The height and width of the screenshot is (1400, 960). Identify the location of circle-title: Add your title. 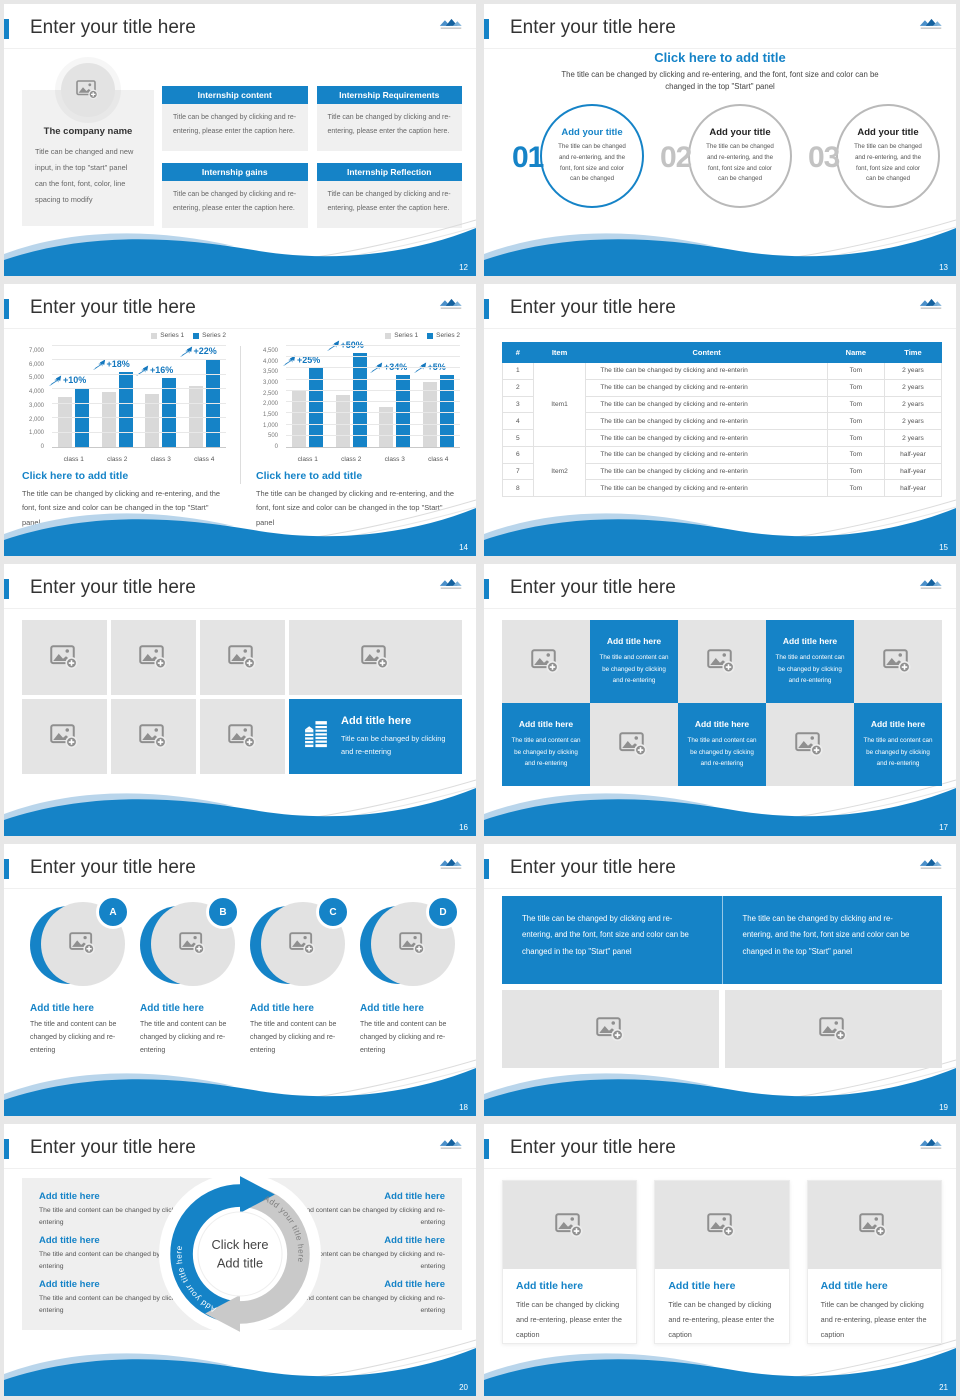
(740, 133).